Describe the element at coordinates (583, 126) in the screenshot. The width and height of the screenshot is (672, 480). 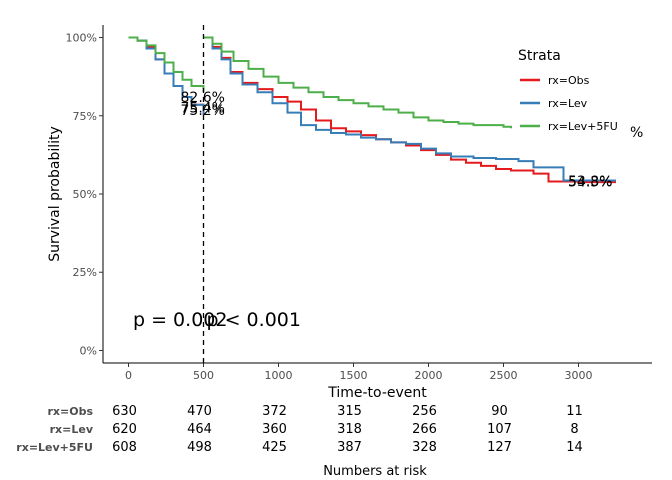
I see `legend-label-2: rx=Lev+5FU` at that location.